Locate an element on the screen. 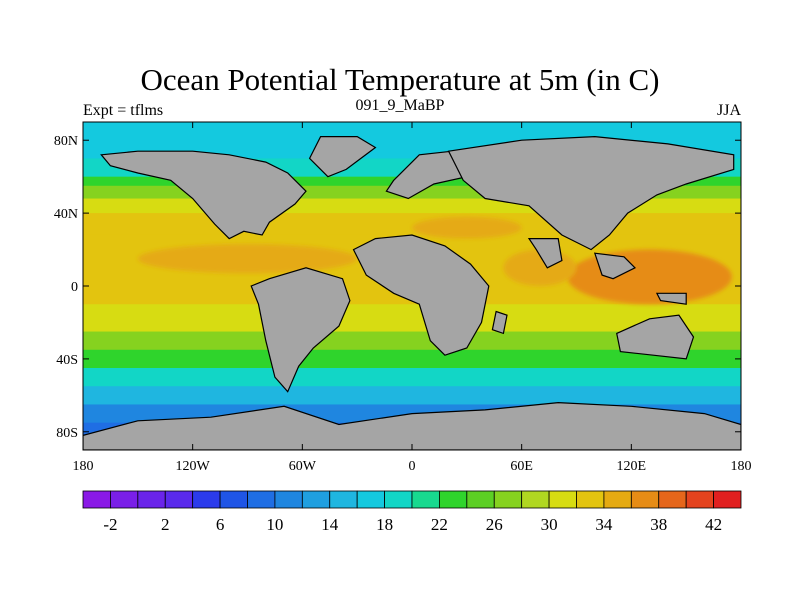  colorbar-label: 10 is located at coordinates (274, 524).